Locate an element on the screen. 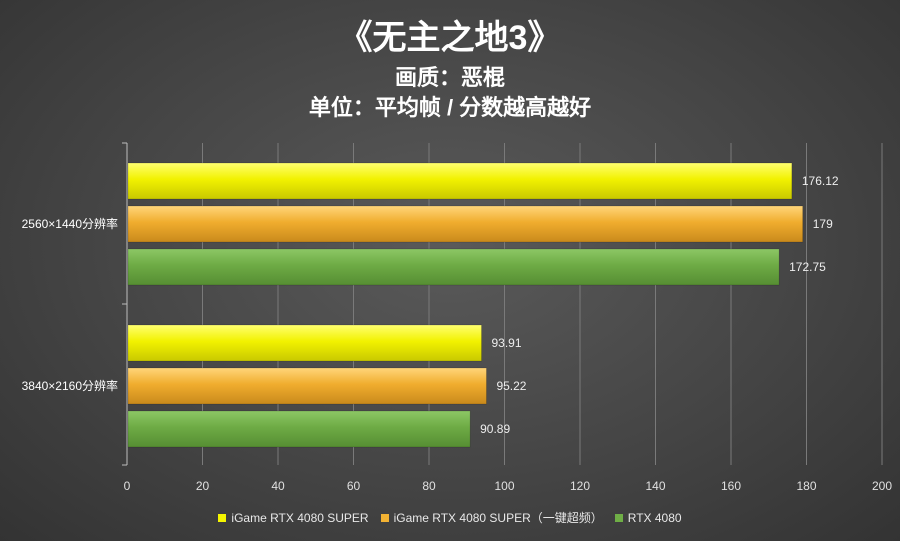 This screenshot has height=541, width=900. x-tick-label-100: 100 is located at coordinates (504, 486).